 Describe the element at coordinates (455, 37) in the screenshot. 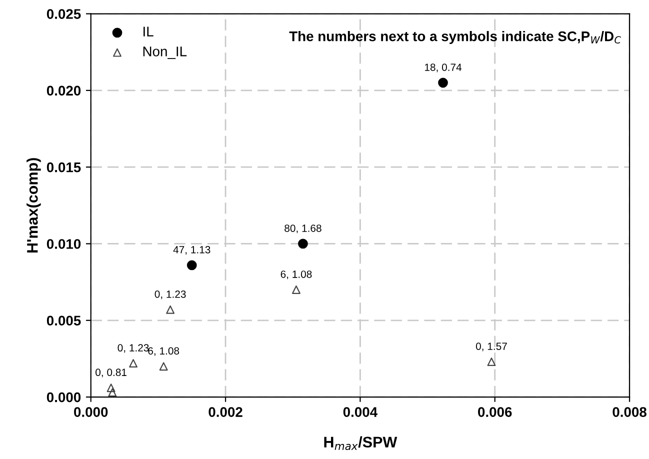

I see `annotation: The numbers next to a symbols indicate SC,P$_{W}$/D$_{C}$` at that location.